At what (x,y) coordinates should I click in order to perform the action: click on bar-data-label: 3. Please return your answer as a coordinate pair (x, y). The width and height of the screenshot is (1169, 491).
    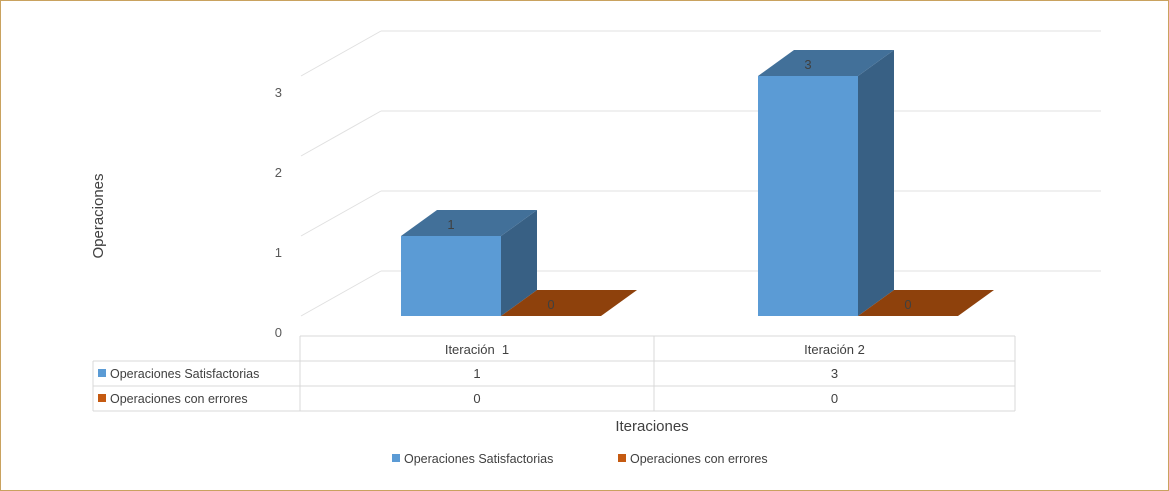
    Looking at the image, I should click on (807, 64).